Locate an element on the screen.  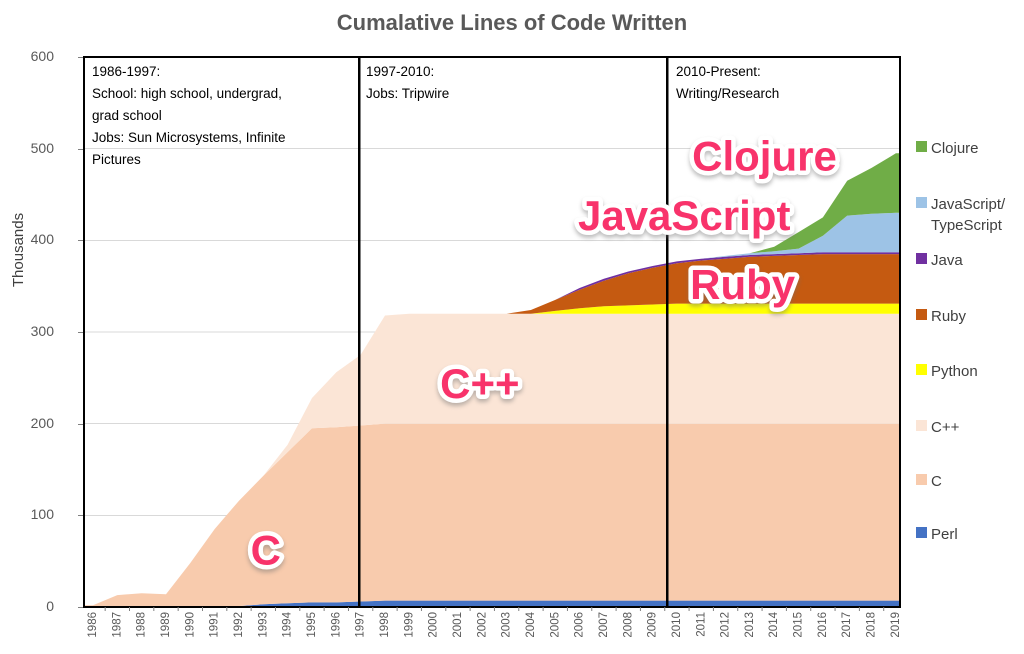
legend-item-Perl: Perl is located at coordinates (937, 534).